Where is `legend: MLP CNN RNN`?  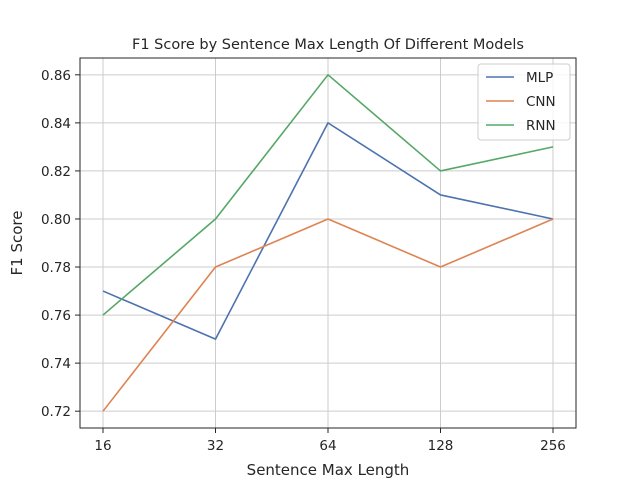
legend: MLP CNN RNN is located at coordinates (524, 102).